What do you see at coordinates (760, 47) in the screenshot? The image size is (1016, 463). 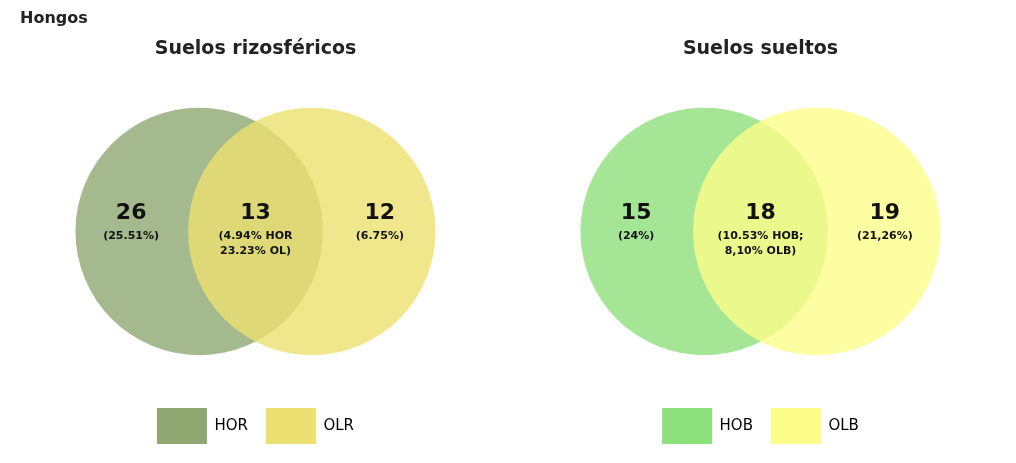 I see `text: Suelos sueltos` at bounding box center [760, 47].